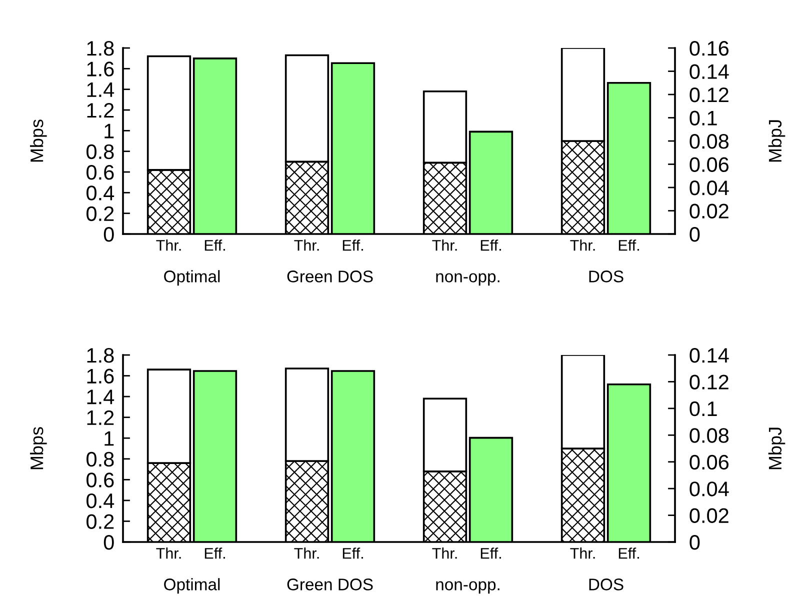  I want to click on y2-tick-label: 0.16, so click(709, 48).